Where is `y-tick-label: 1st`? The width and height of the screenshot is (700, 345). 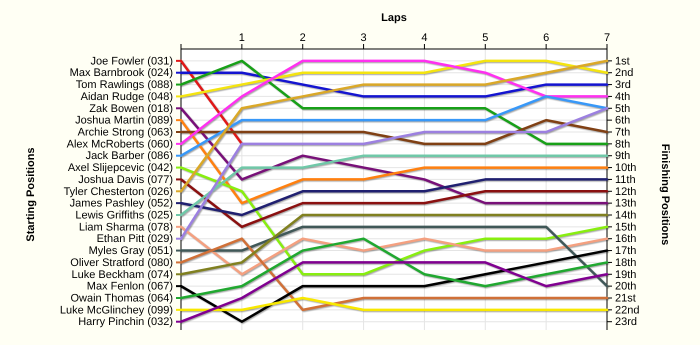
y-tick-label: 1st is located at coordinates (622, 61).